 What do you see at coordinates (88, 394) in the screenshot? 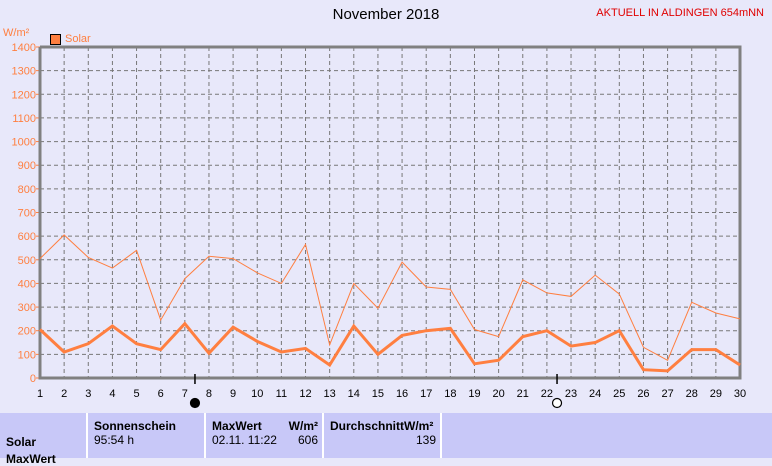
I see `x-tick-label: 3` at bounding box center [88, 394].